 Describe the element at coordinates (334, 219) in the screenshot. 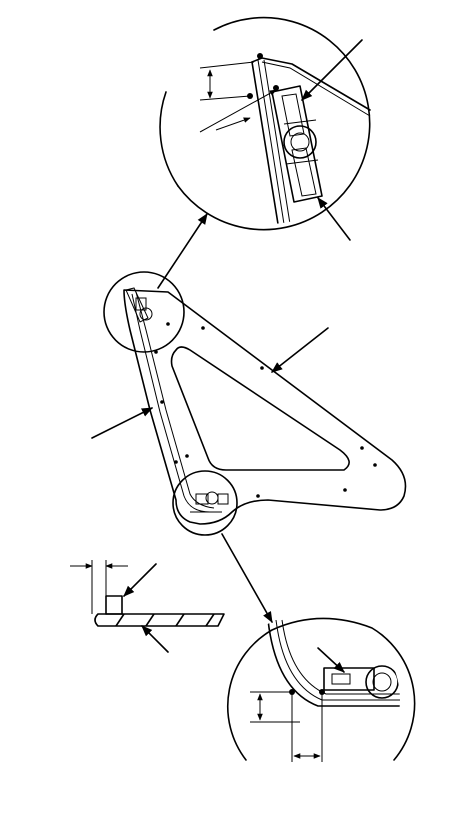

I see `upper-leader-bottom` at that location.